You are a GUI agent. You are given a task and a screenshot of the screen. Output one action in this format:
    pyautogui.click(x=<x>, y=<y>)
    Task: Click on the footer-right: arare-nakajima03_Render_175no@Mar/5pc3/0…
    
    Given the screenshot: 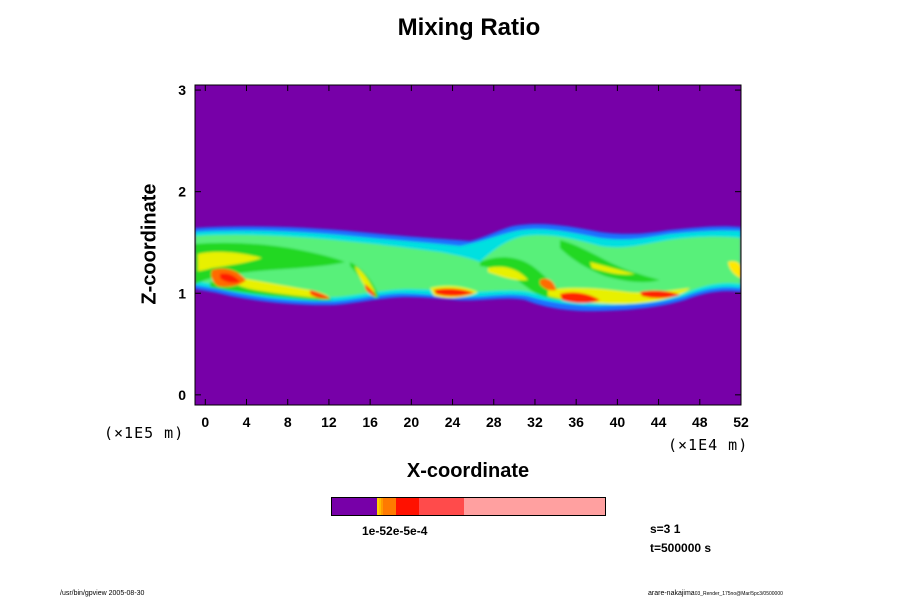 What is the action you would take?
    pyautogui.click(x=715, y=593)
    